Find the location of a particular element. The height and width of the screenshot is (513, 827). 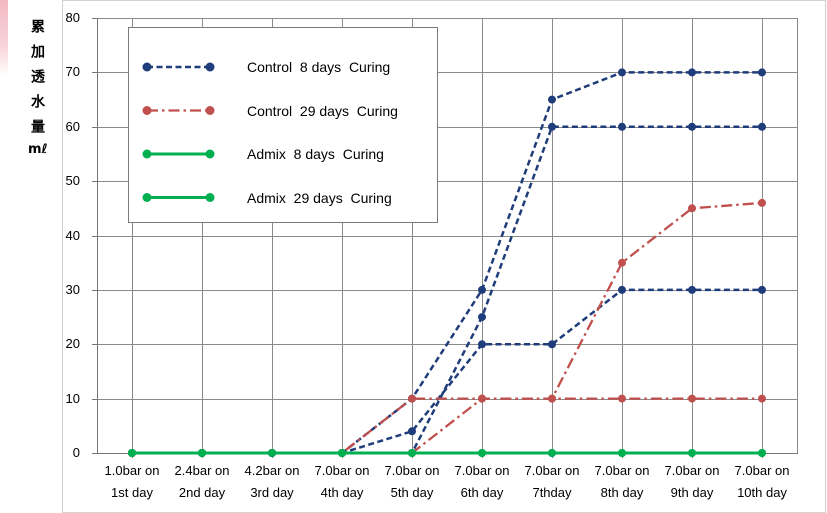

y-tick-label-5: 50 is located at coordinates (72, 180).